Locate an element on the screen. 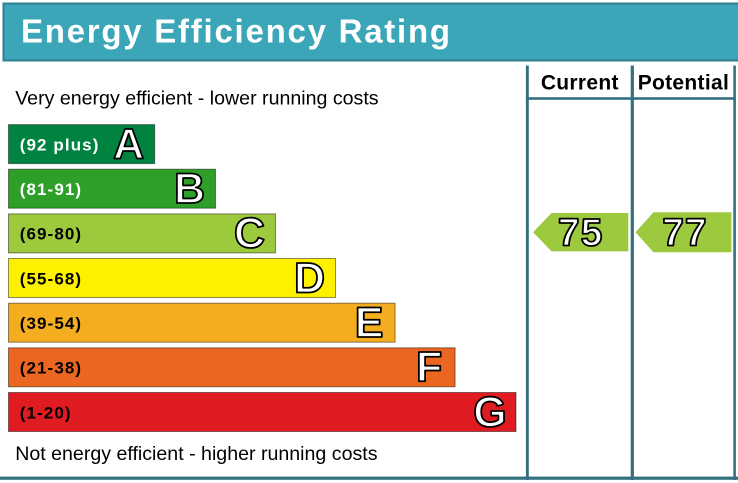 This screenshot has width=738, height=483. svg-text: C is located at coordinates (249, 234).